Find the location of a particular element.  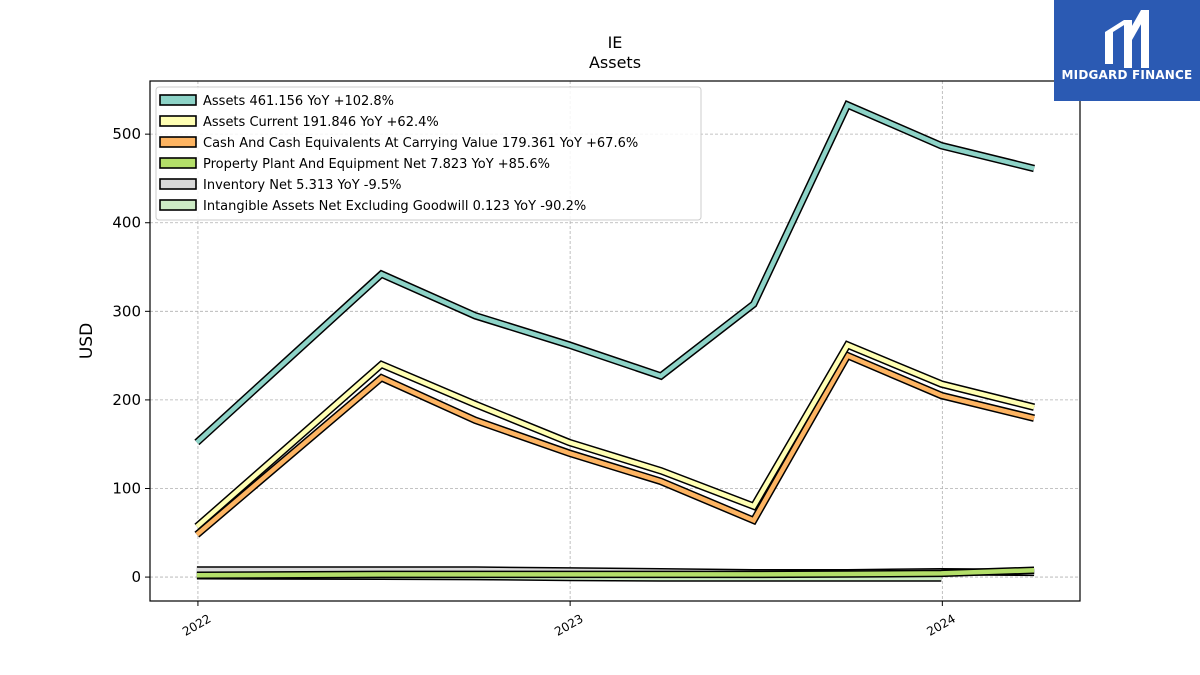

y-axis-label: USD is located at coordinates (87, 341).